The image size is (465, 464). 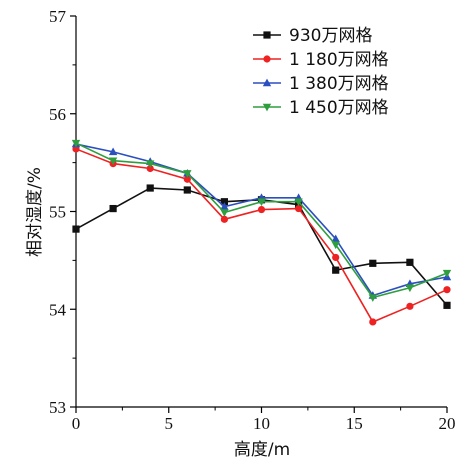 I want to click on x-tick-label: 15, so click(x=354, y=423).